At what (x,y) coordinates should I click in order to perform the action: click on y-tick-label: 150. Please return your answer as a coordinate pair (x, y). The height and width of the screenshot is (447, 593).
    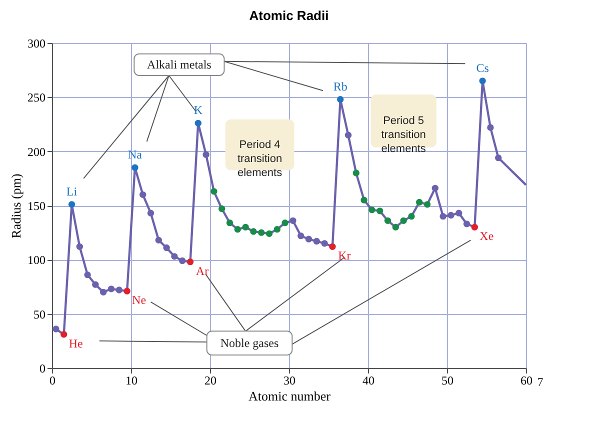
    Looking at the image, I should click on (37, 206).